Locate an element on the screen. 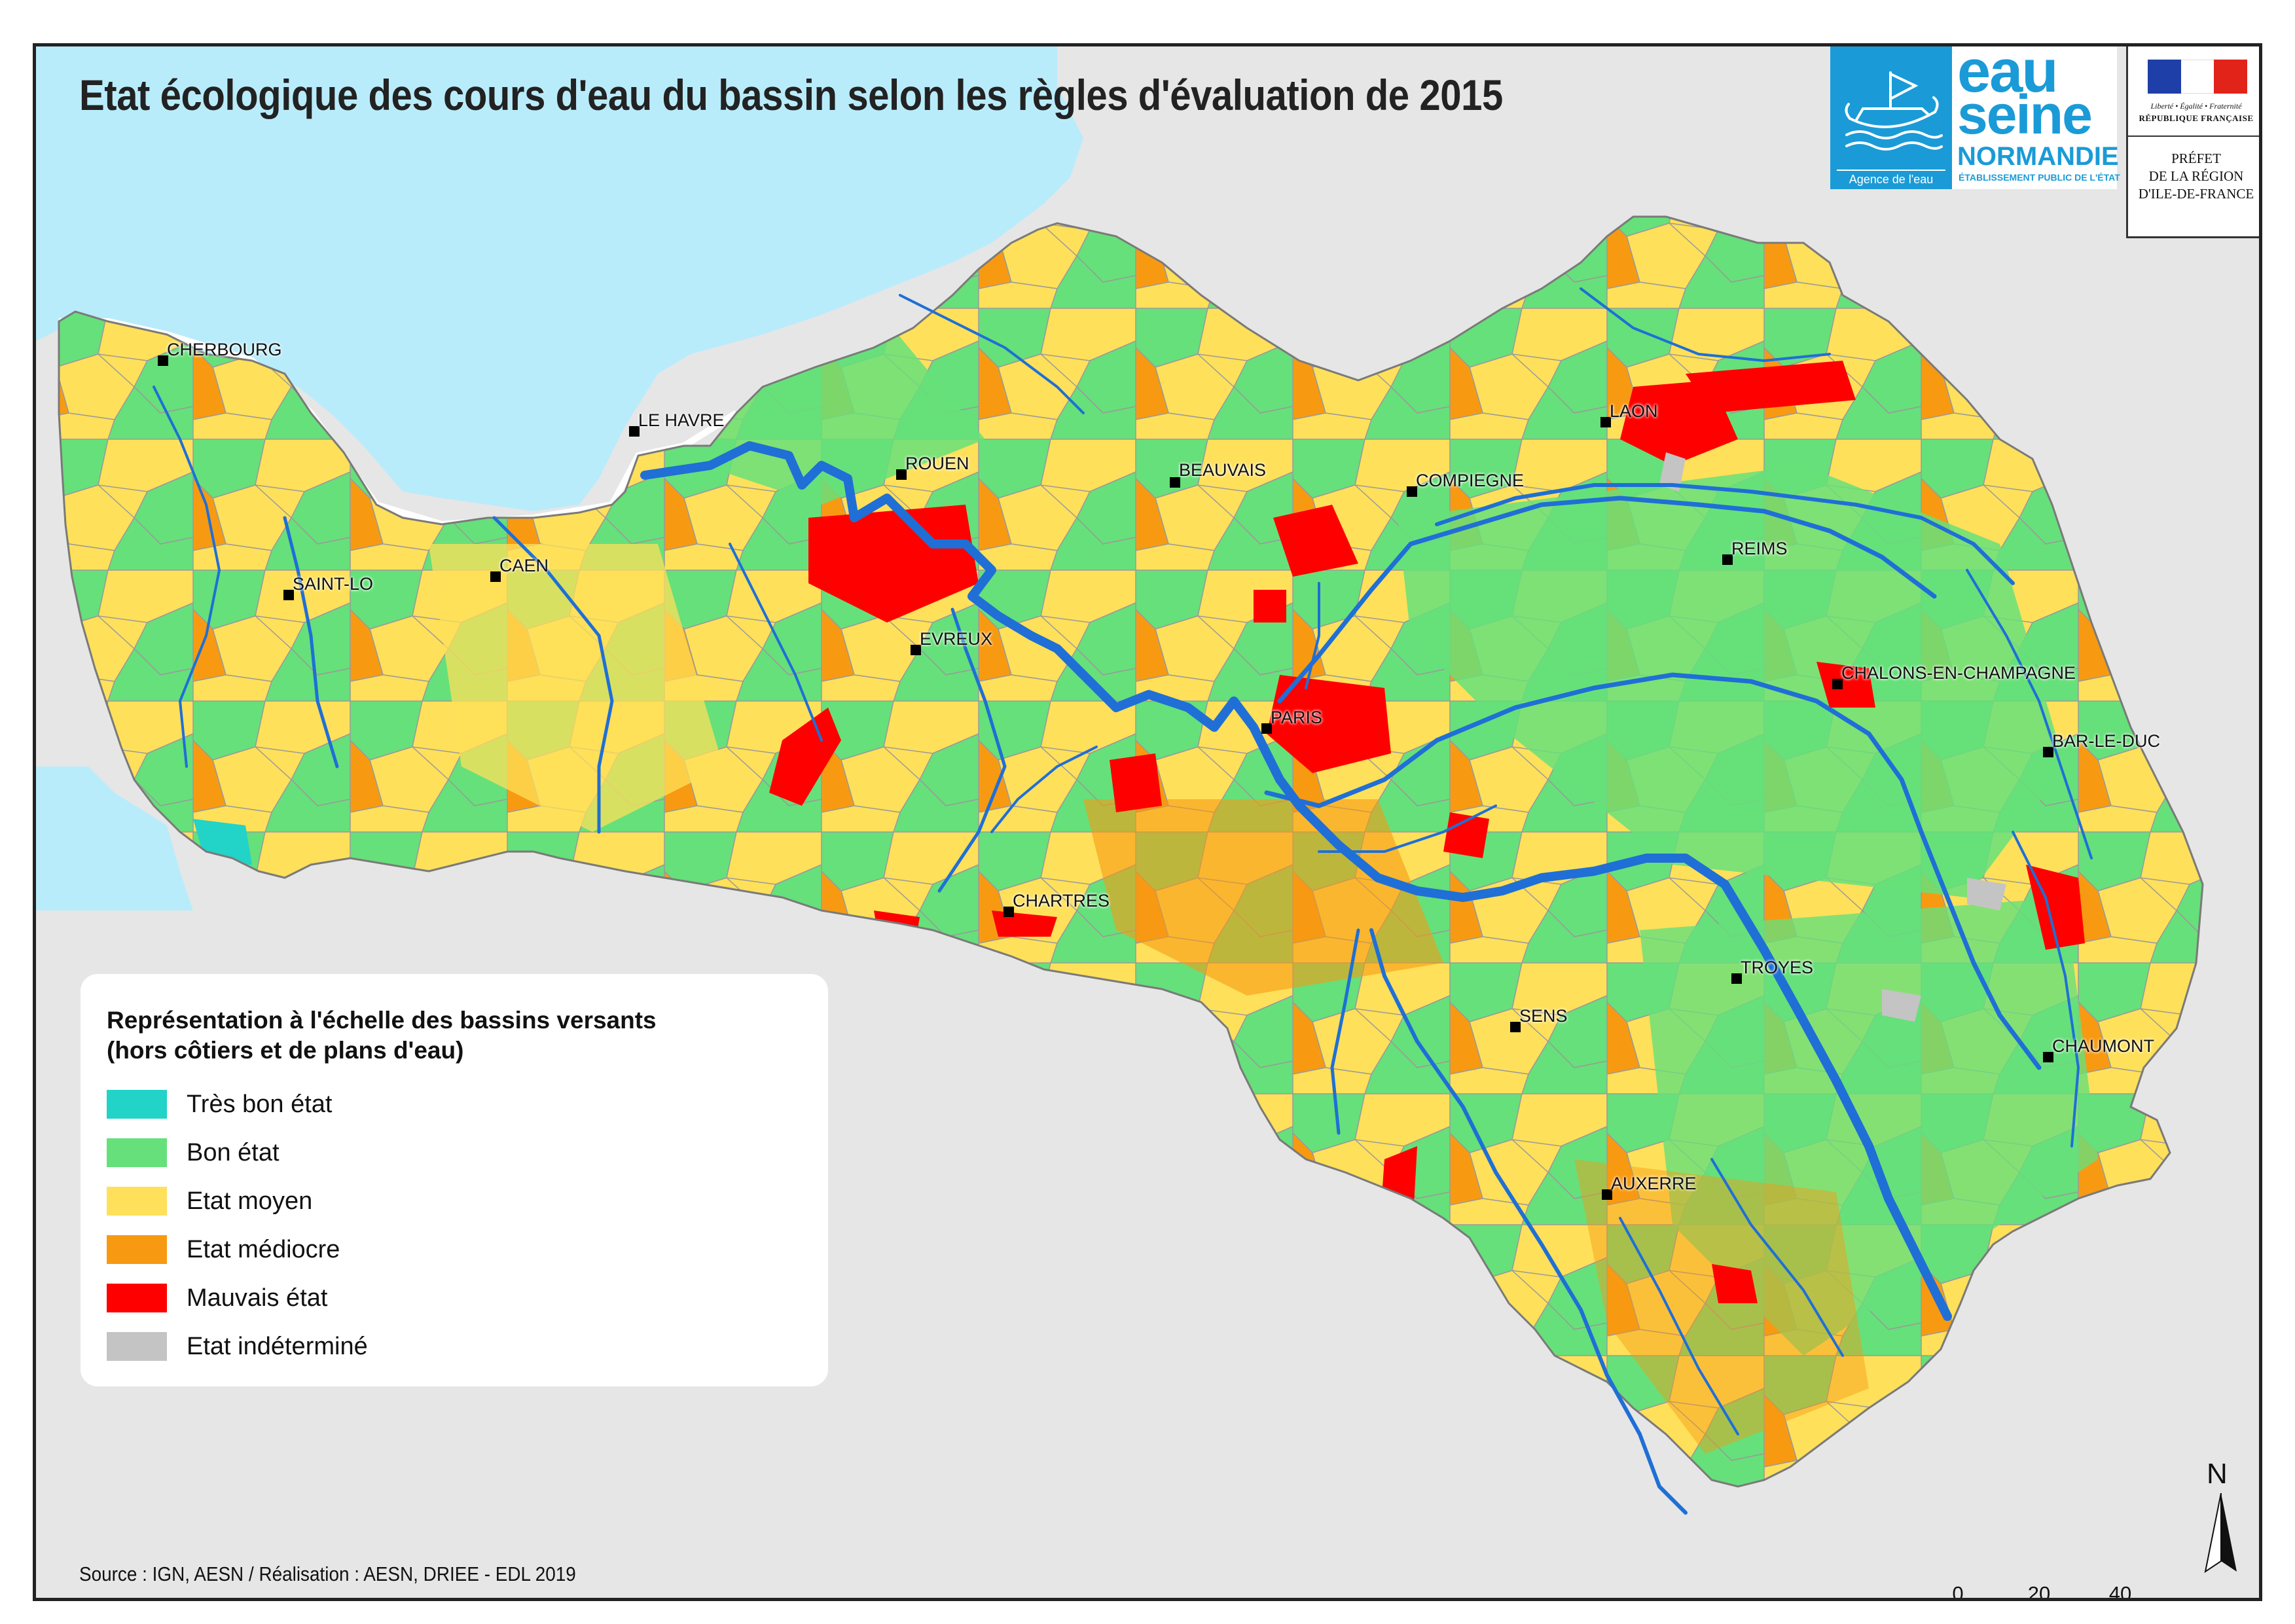  city-label-bar-le-duc: BAR-LE-DUC is located at coordinates (2107, 741).